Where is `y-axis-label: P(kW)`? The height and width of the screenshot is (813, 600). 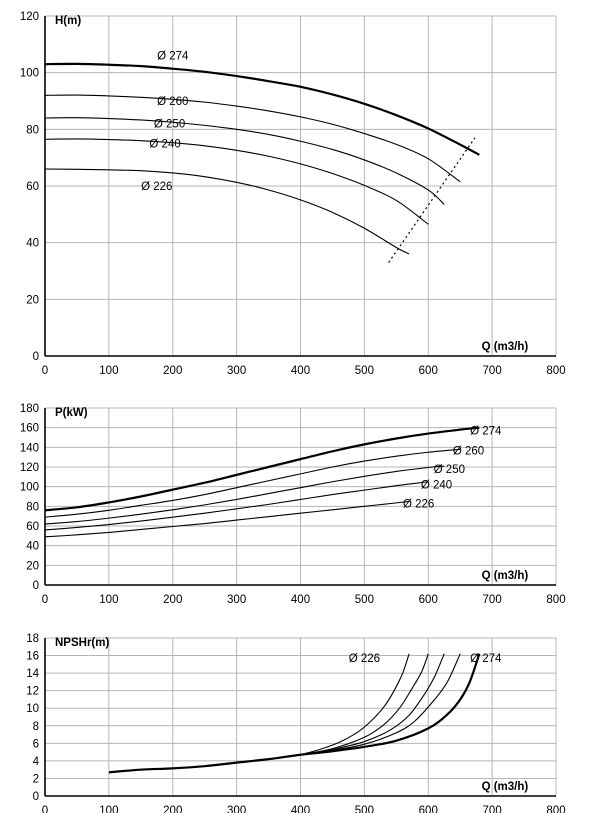 y-axis-label: P(kW) is located at coordinates (71, 413).